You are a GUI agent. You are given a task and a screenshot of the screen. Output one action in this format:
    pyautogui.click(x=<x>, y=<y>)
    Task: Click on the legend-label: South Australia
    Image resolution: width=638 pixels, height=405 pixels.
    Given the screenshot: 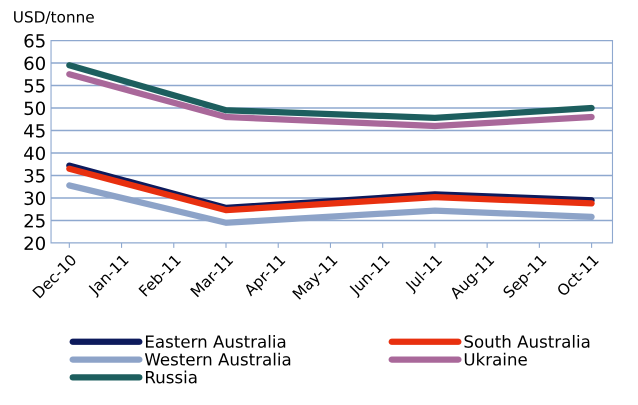 What is the action you would take?
    pyautogui.click(x=527, y=341)
    